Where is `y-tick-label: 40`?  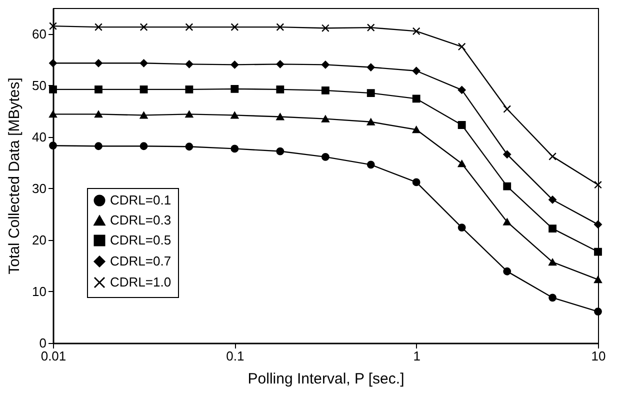 y-tick-label: 40 is located at coordinates (39, 136).